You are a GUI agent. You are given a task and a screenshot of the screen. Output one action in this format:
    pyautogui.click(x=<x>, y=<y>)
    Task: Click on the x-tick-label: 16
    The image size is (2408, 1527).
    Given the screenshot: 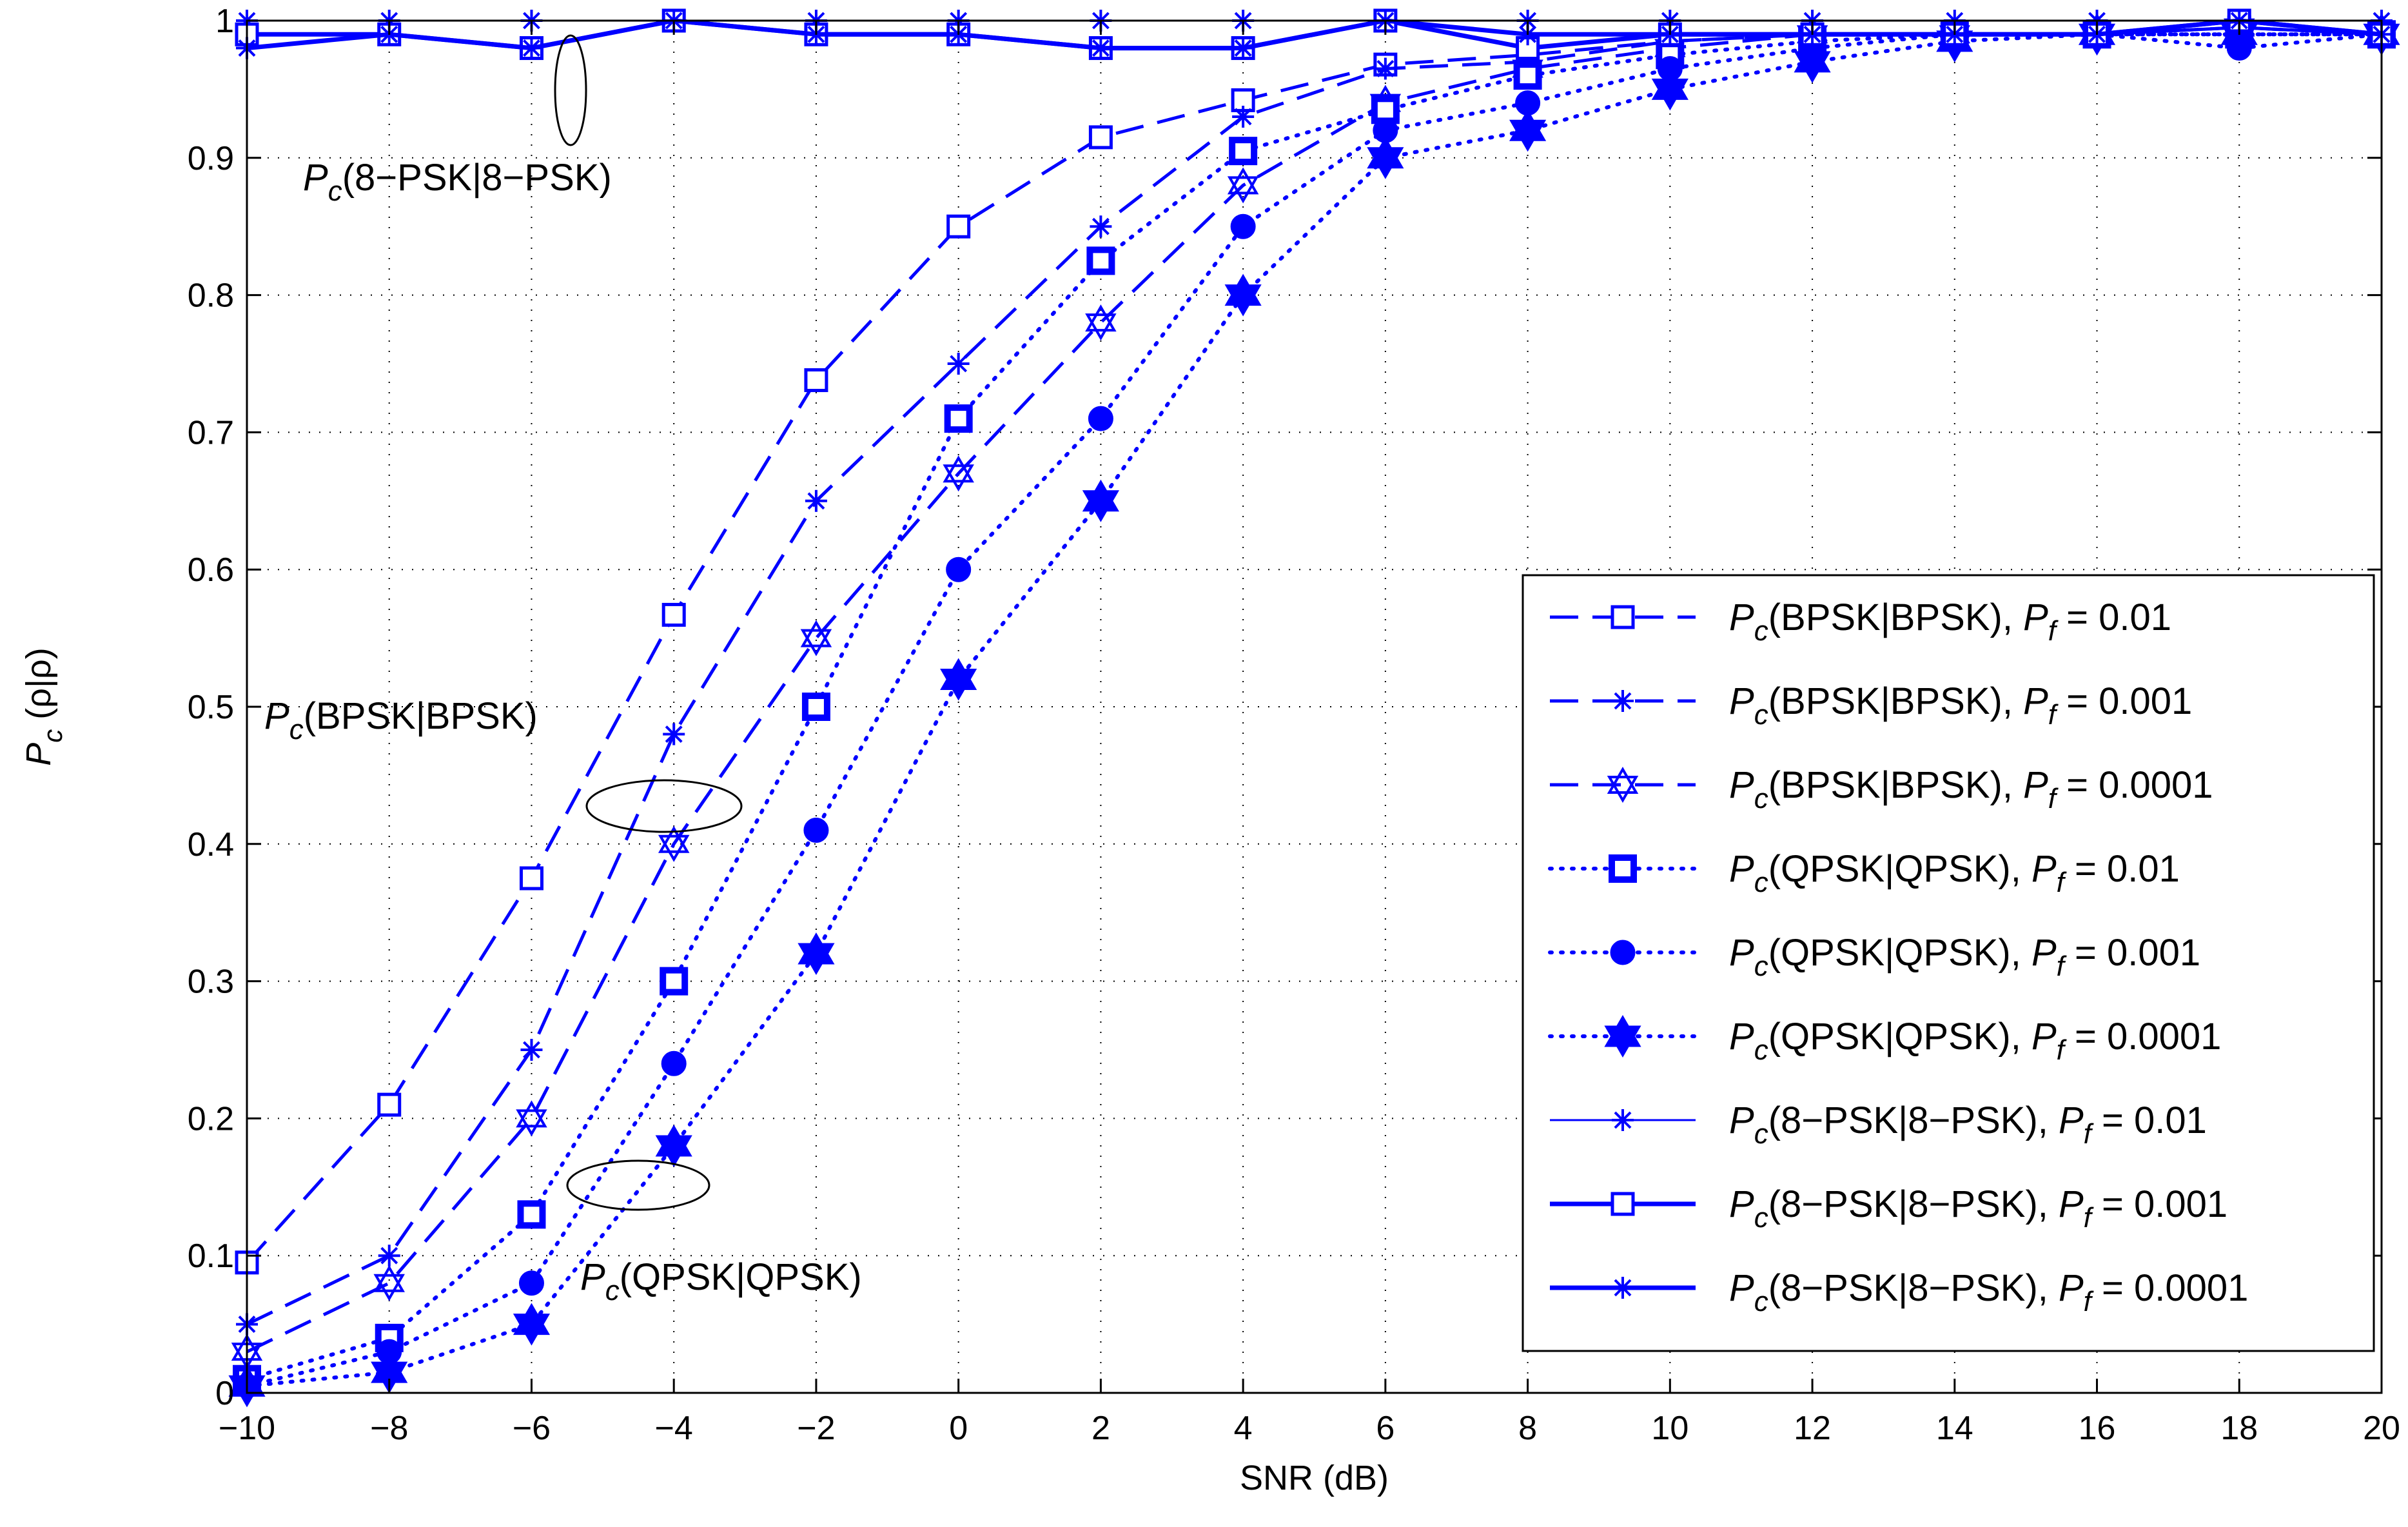 What is the action you would take?
    pyautogui.click(x=2097, y=1429)
    